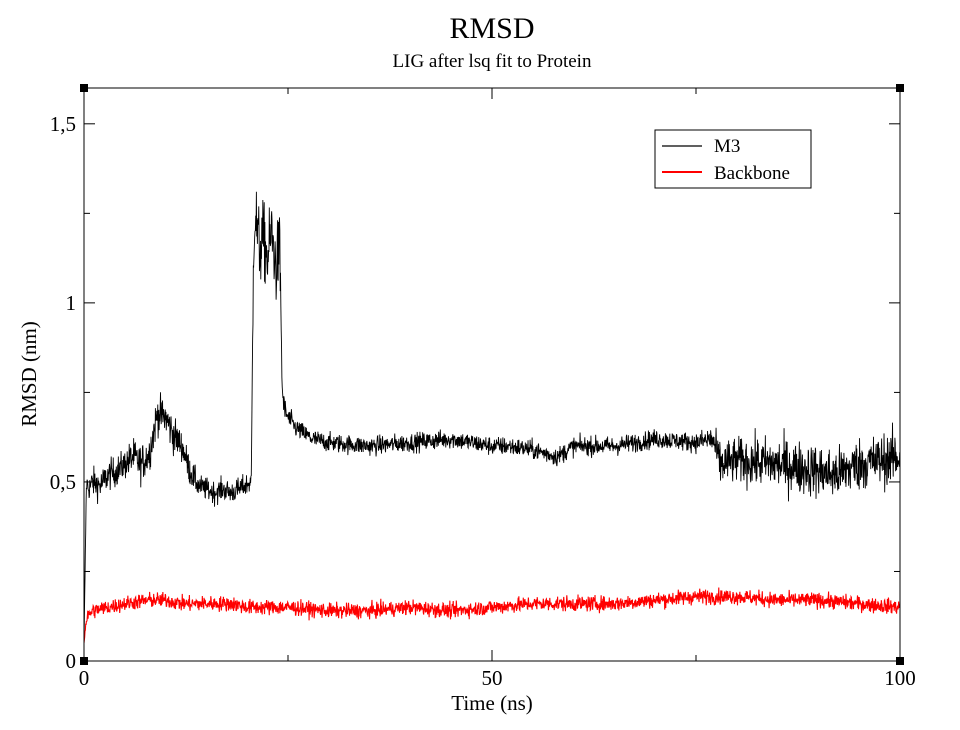  What do you see at coordinates (492, 703) in the screenshot?
I see `x-axis-label: Time (ns)` at bounding box center [492, 703].